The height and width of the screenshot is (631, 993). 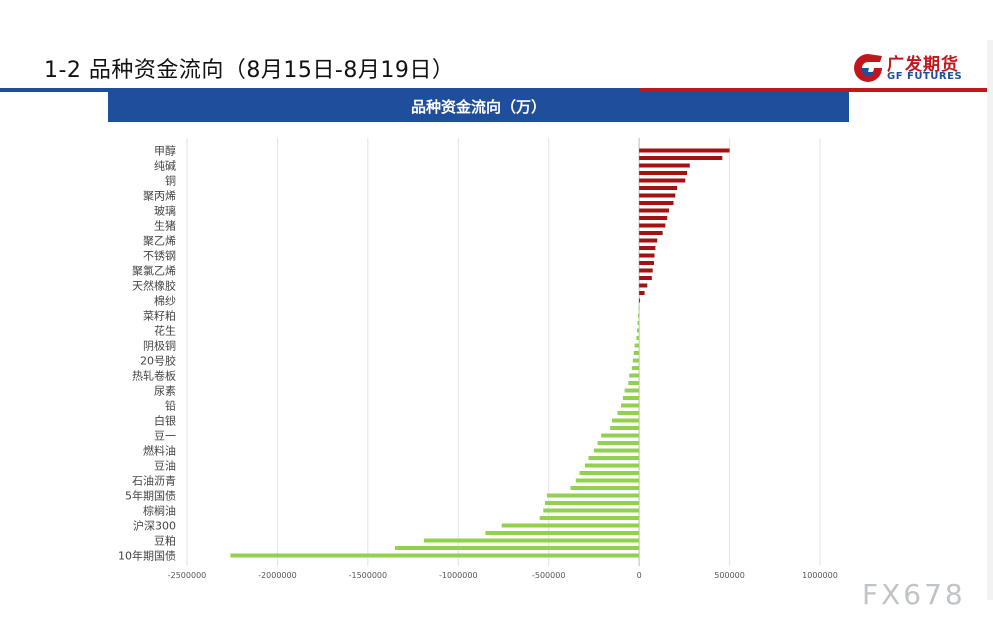 What do you see at coordinates (320, 90) in the screenshot?
I see `title-rule-blue` at bounding box center [320, 90].